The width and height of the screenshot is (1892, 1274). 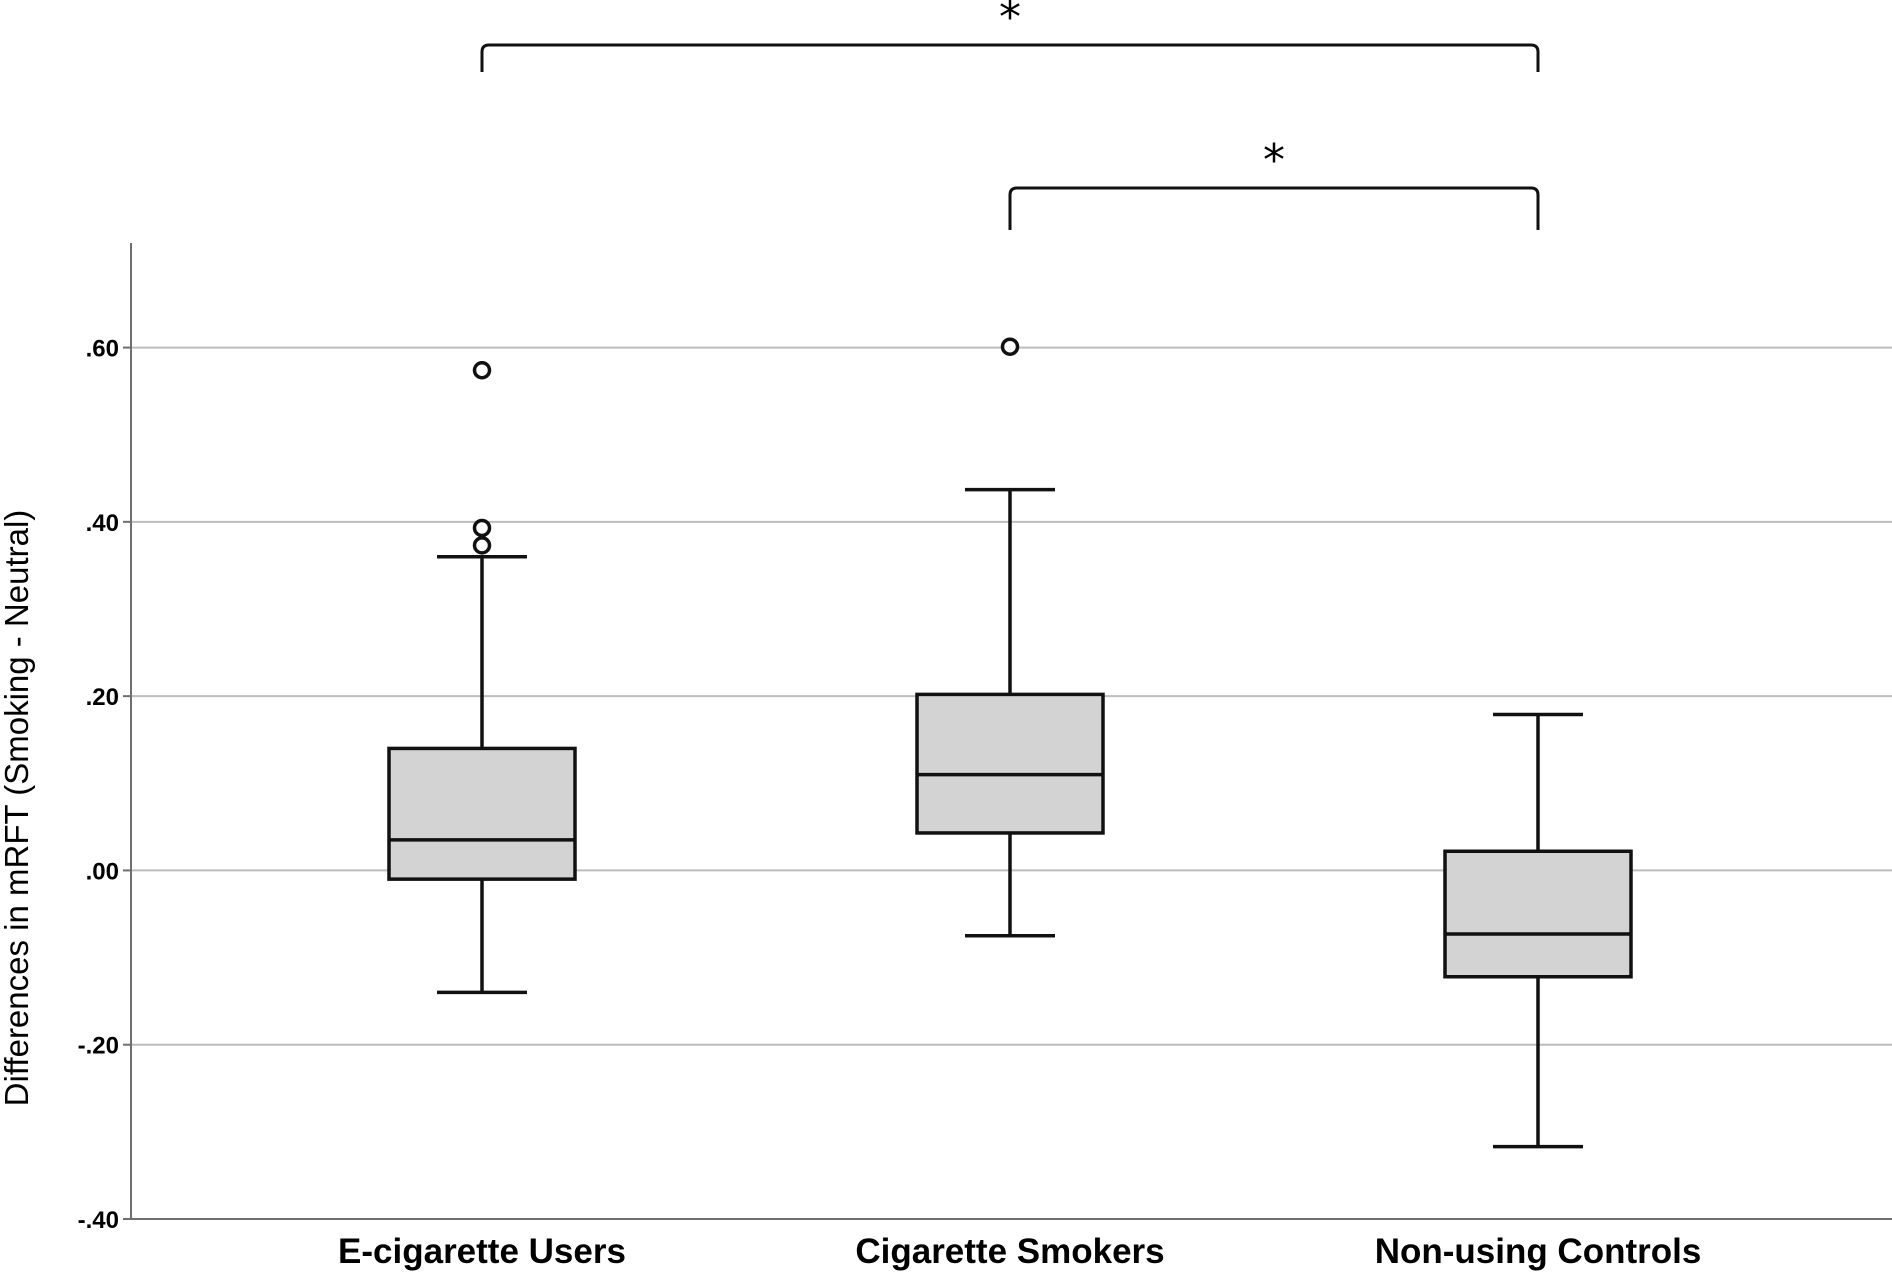 What do you see at coordinates (102, 523) in the screenshot?
I see `y-tick-label: .40` at bounding box center [102, 523].